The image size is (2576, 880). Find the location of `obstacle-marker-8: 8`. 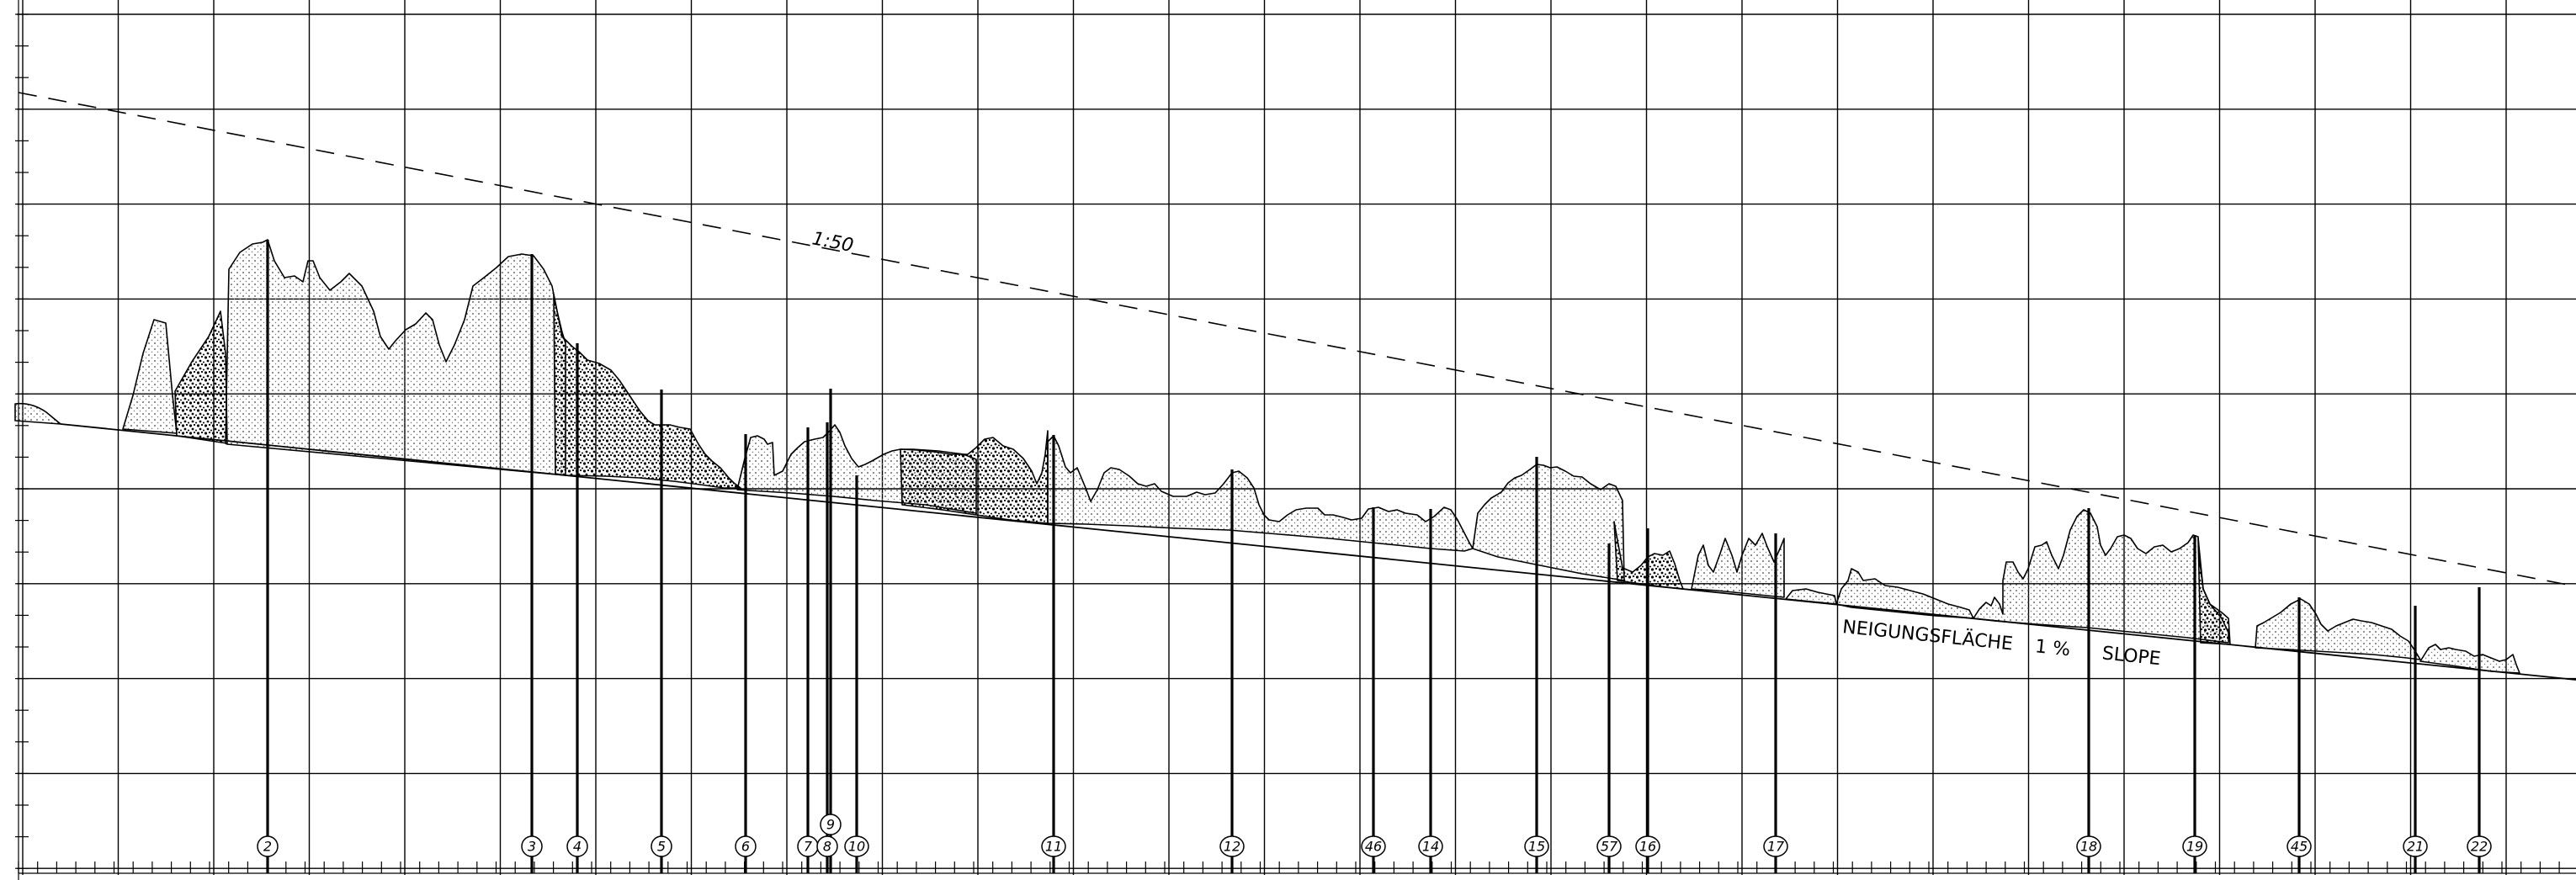

obstacle-marker-8: 8 is located at coordinates (827, 846).